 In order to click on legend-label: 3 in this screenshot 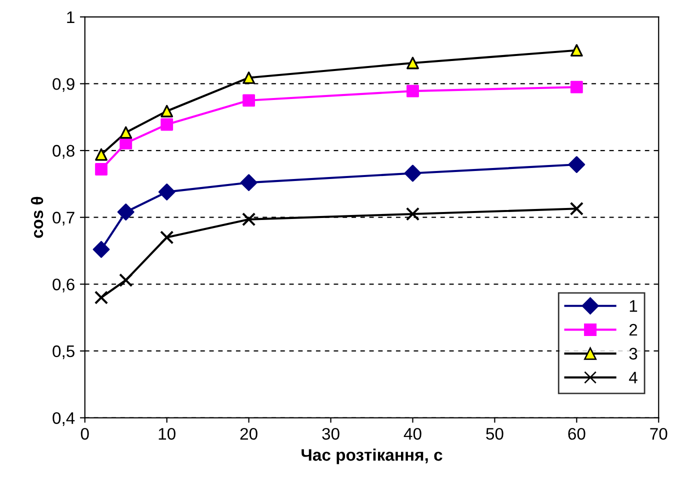, I will do `click(633, 354)`.